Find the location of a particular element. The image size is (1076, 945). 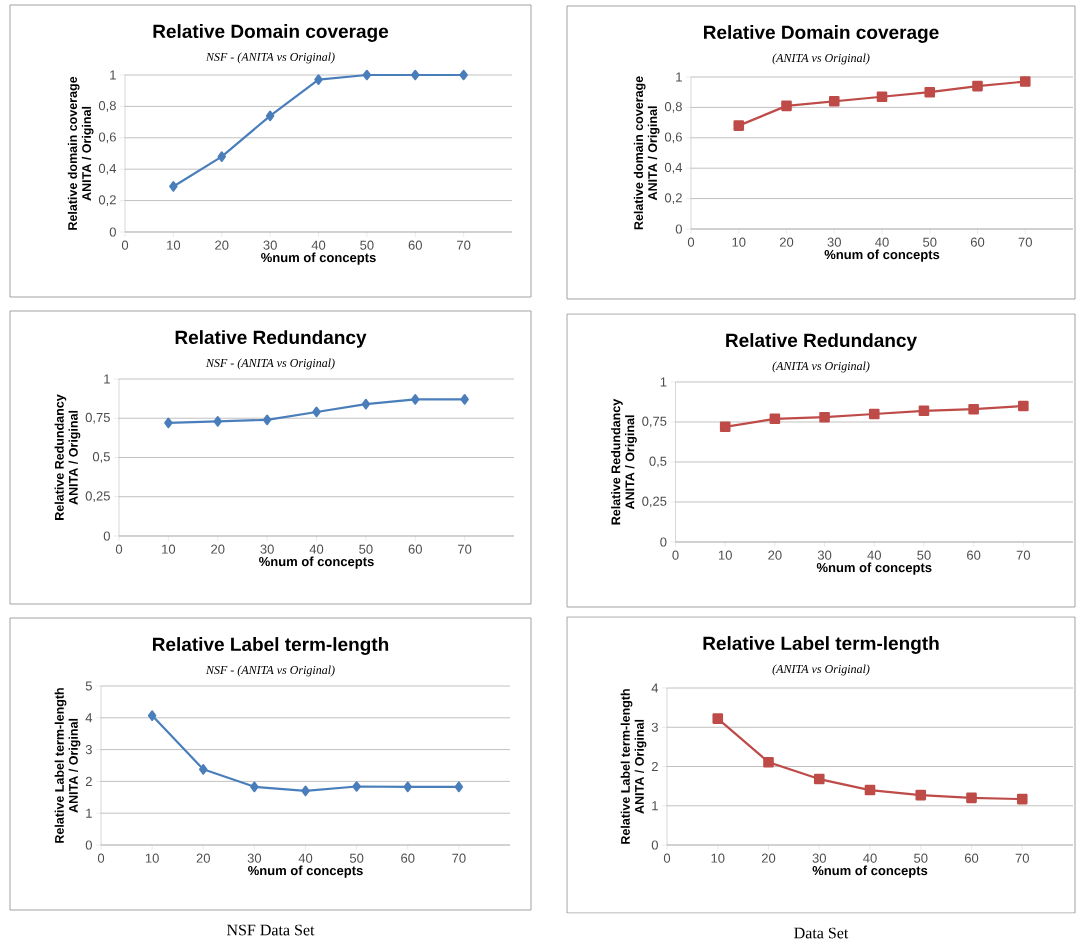

y-axis-title: Relative Redundancy ANITA / Original is located at coordinates (624, 461).